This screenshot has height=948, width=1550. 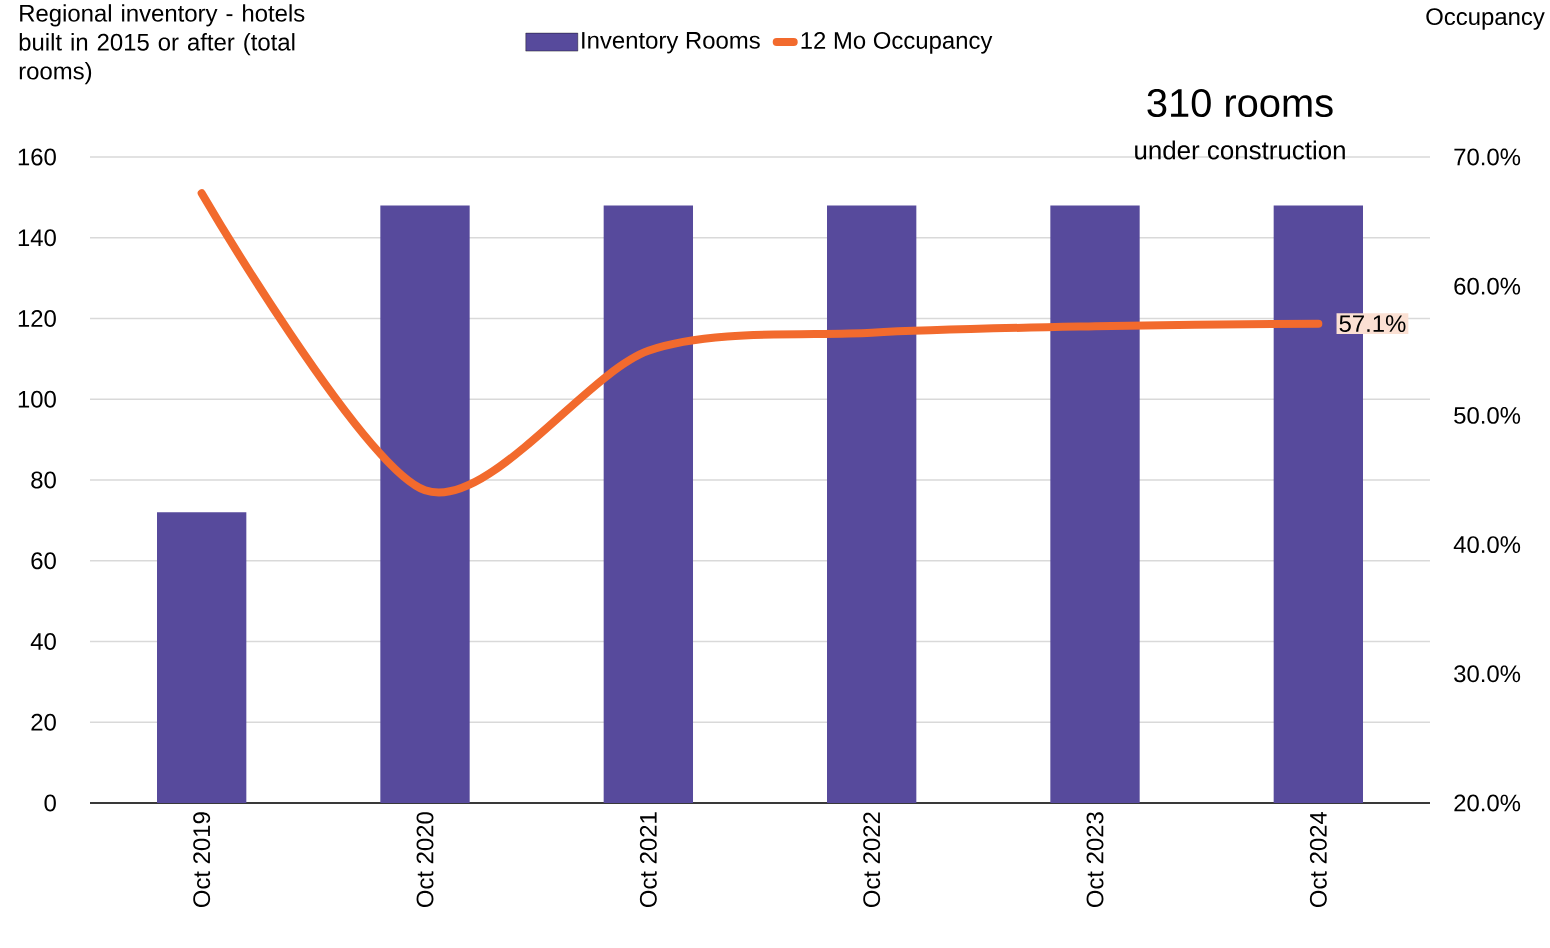 What do you see at coordinates (1487, 415) in the screenshot?
I see `y2-tick-label: 50.0%` at bounding box center [1487, 415].